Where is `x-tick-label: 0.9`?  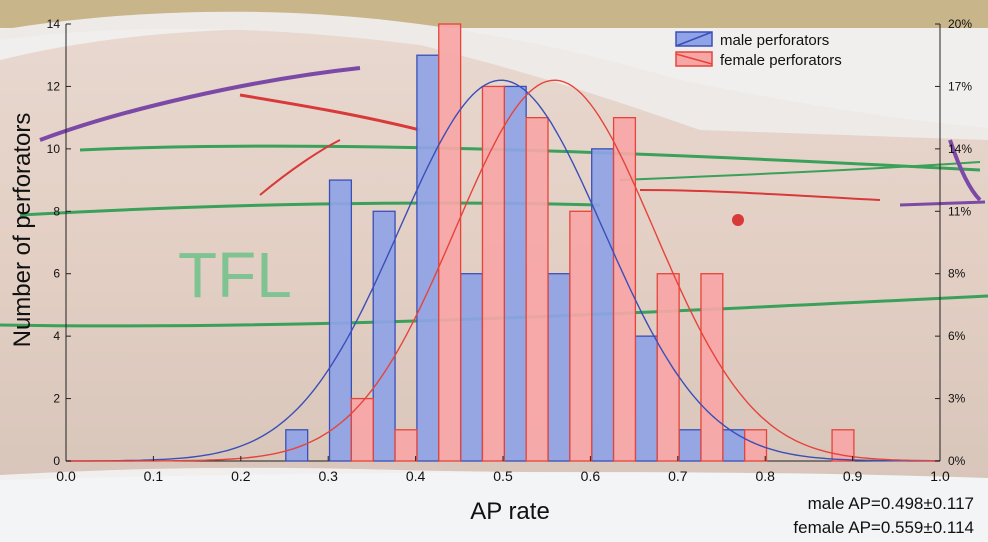
x-tick-label: 0.9 is located at coordinates (853, 476).